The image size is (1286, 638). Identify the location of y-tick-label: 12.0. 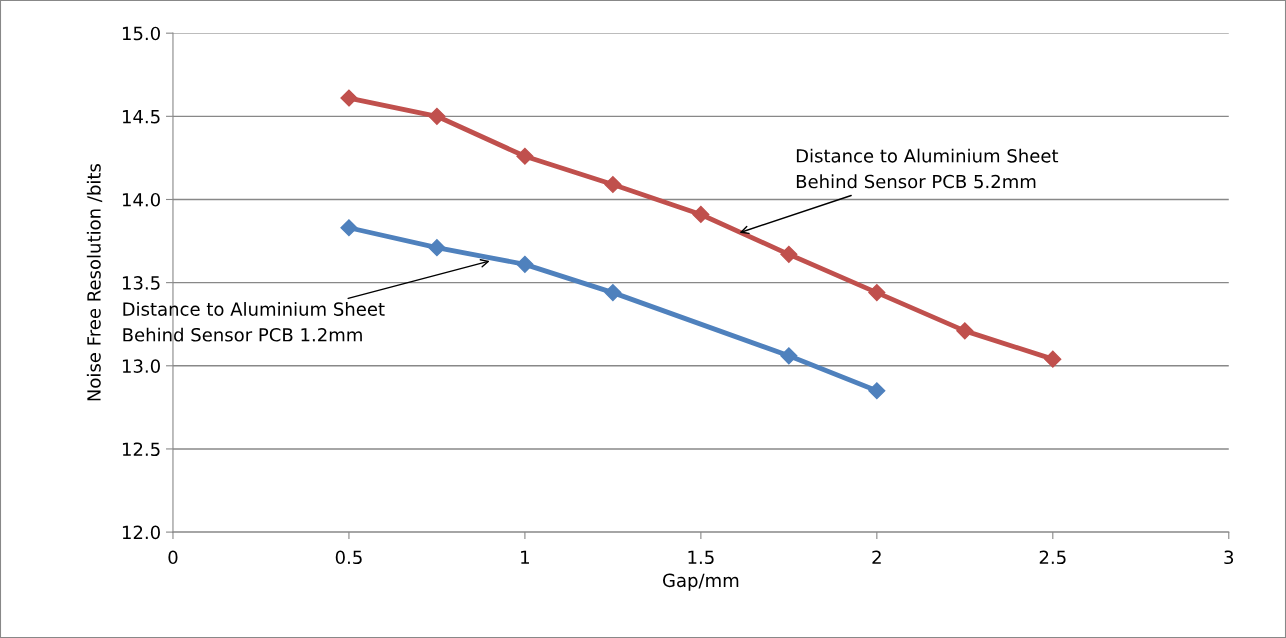
(141, 532).